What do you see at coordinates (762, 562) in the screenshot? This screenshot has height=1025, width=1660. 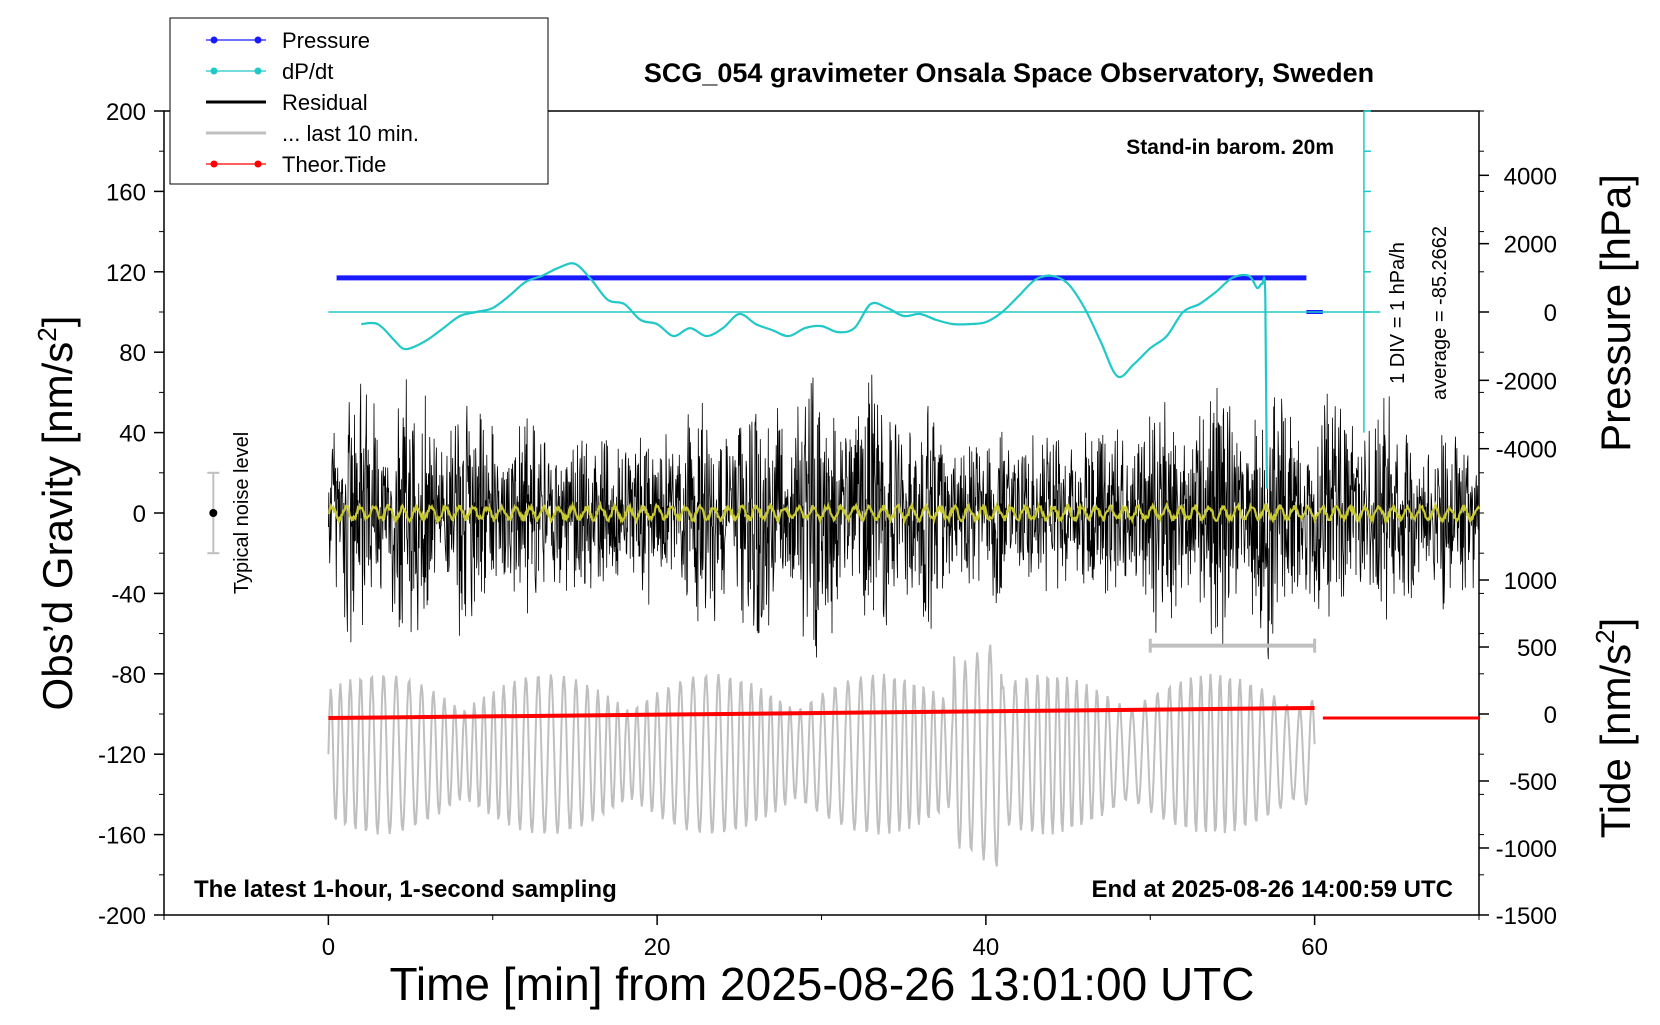 I see `chart-marks` at bounding box center [762, 562].